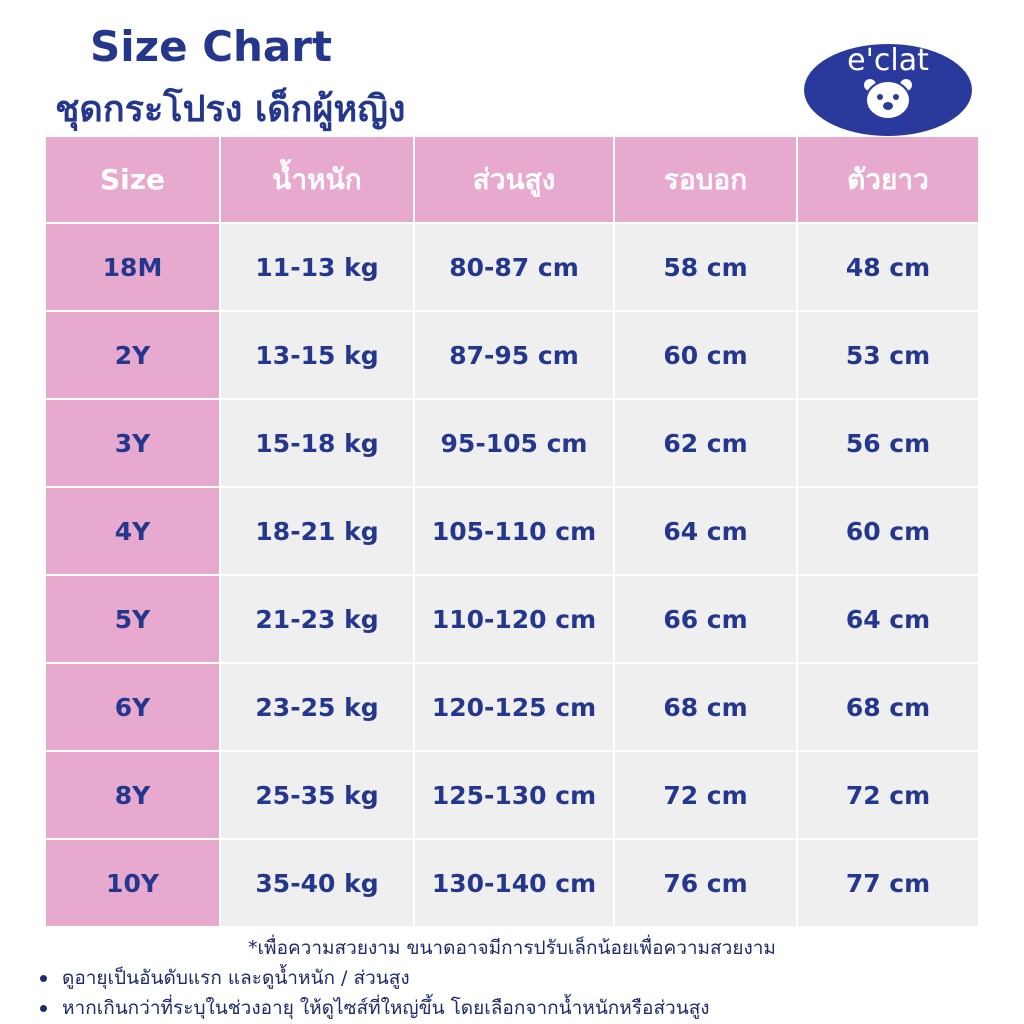 The image size is (1024, 1024). I want to click on table-cell: 62 cm, so click(705, 443).